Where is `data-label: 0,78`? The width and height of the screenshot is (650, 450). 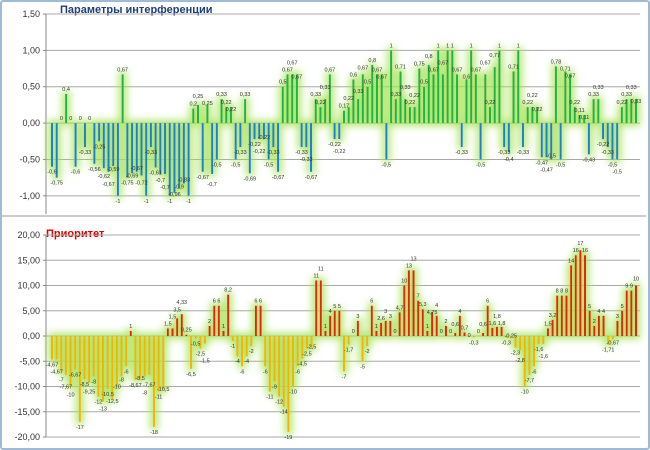 data-label: 0,78 is located at coordinates (556, 62).